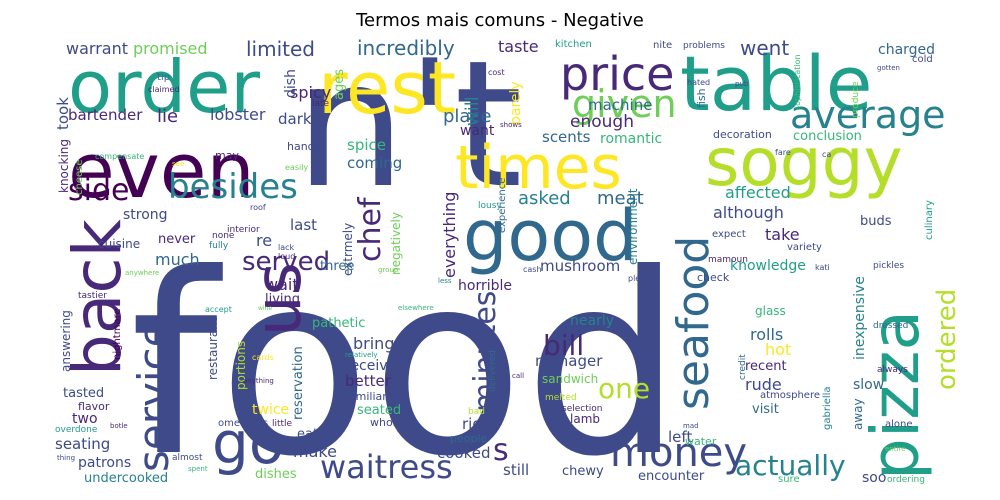 Image resolution: width=1000 pixels, height=500 pixels. What do you see at coordinates (647, 288) in the screenshot?
I see `word-wife: wife` at bounding box center [647, 288].